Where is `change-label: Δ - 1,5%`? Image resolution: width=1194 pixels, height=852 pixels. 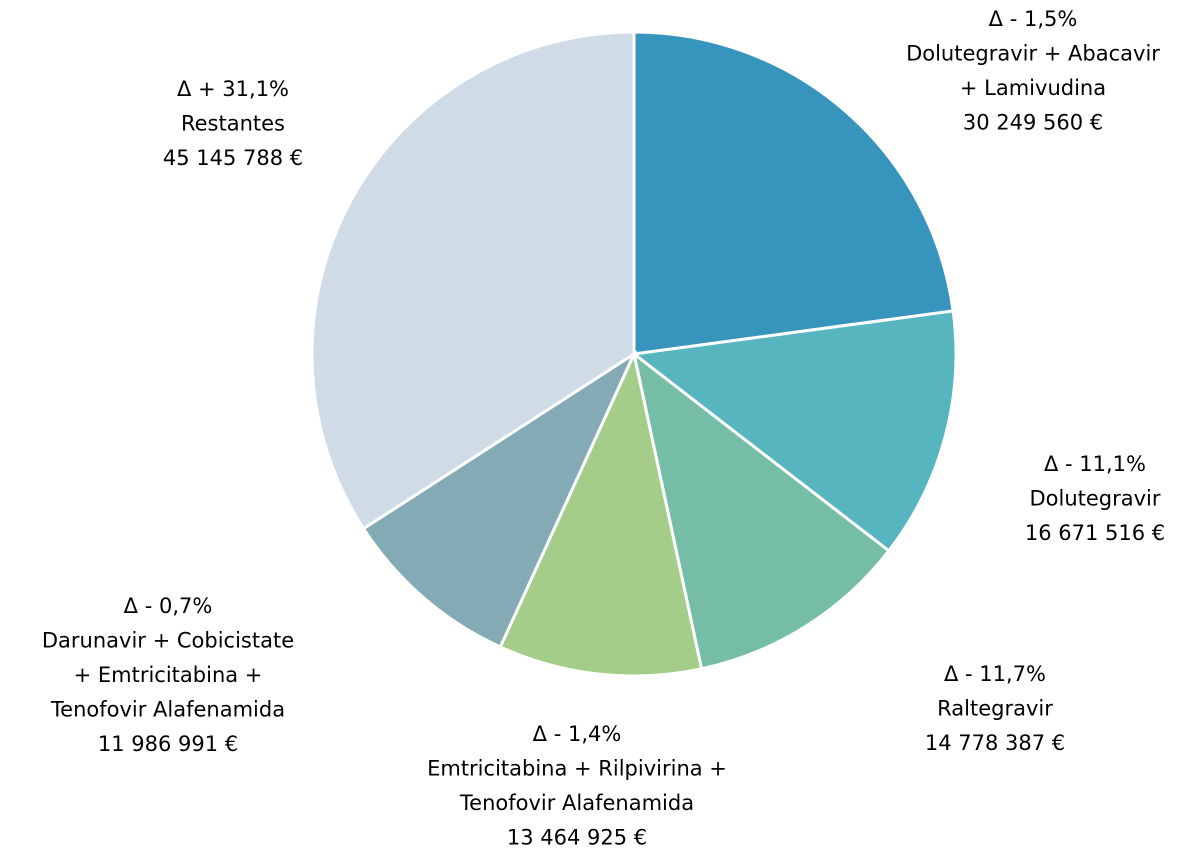
change-label: Δ - 1,5% is located at coordinates (1033, 19).